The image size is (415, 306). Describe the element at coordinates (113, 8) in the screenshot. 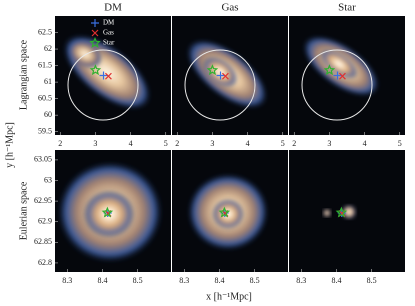

I see `panel-title: DM` at that location.